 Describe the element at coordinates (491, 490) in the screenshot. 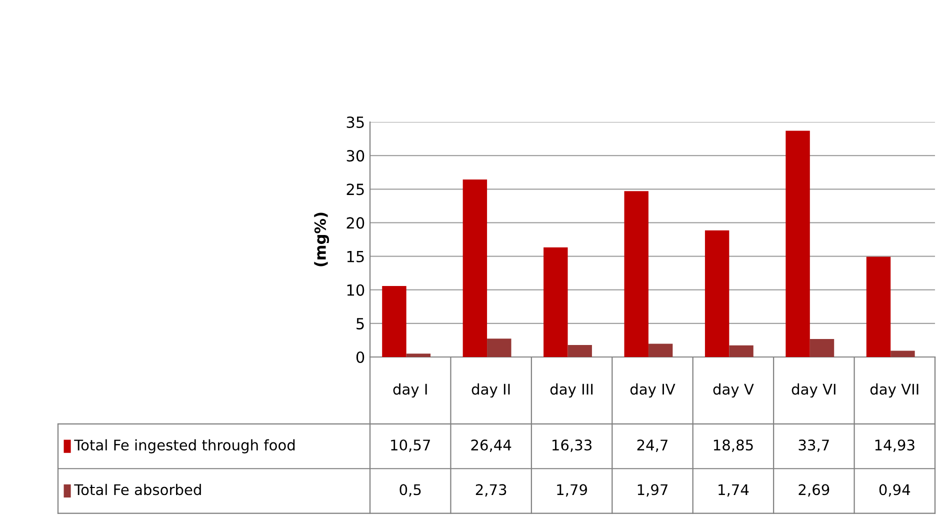

I see `data-label: 2,73` at that location.